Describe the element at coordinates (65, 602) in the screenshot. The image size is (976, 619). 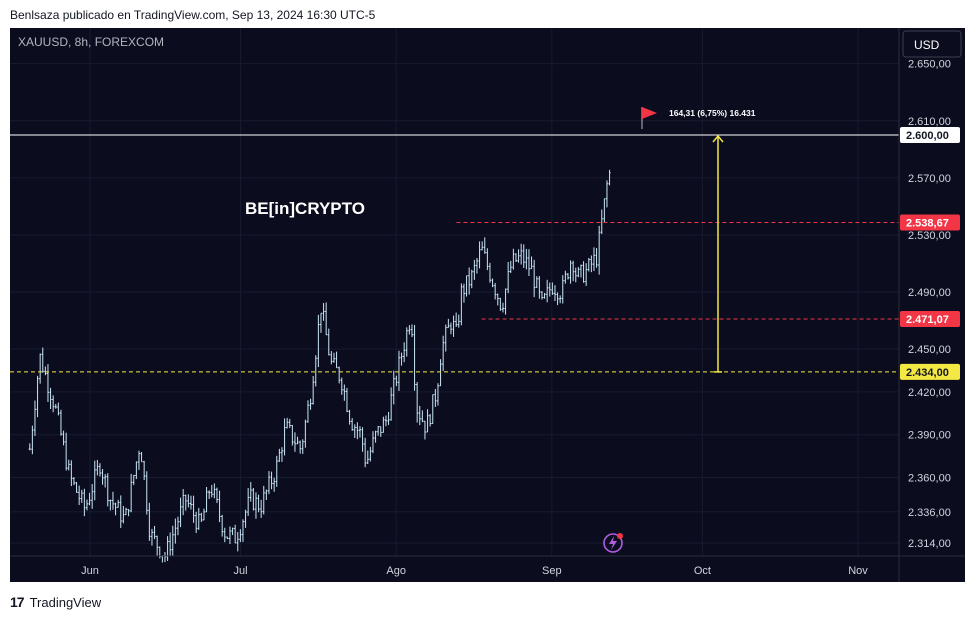
I see `footer-brand: TradingView` at that location.